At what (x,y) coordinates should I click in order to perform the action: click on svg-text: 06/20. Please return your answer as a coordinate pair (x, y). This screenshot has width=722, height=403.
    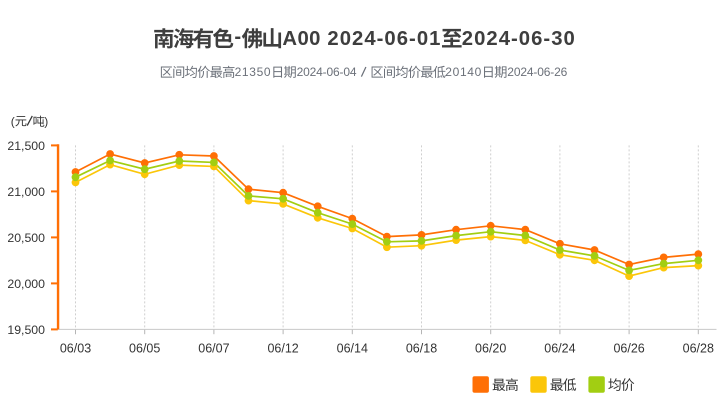
    Looking at the image, I should click on (490, 348).